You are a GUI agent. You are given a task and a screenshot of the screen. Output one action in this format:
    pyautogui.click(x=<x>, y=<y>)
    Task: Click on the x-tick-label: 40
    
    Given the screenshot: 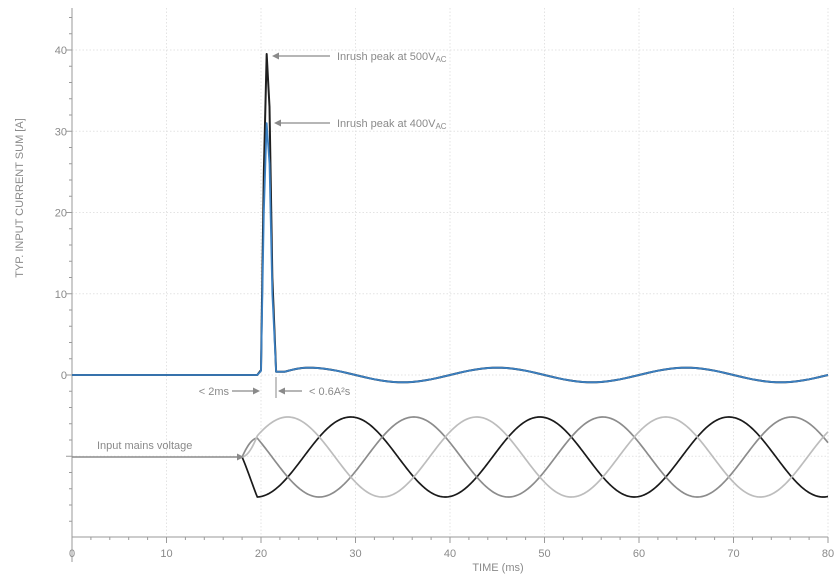 What is the action you would take?
    pyautogui.click(x=450, y=554)
    